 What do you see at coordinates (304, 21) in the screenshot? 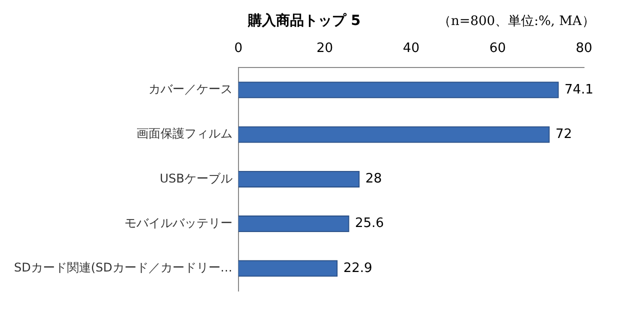
I see `chart-title: 購入商品トップ 5` at bounding box center [304, 21].